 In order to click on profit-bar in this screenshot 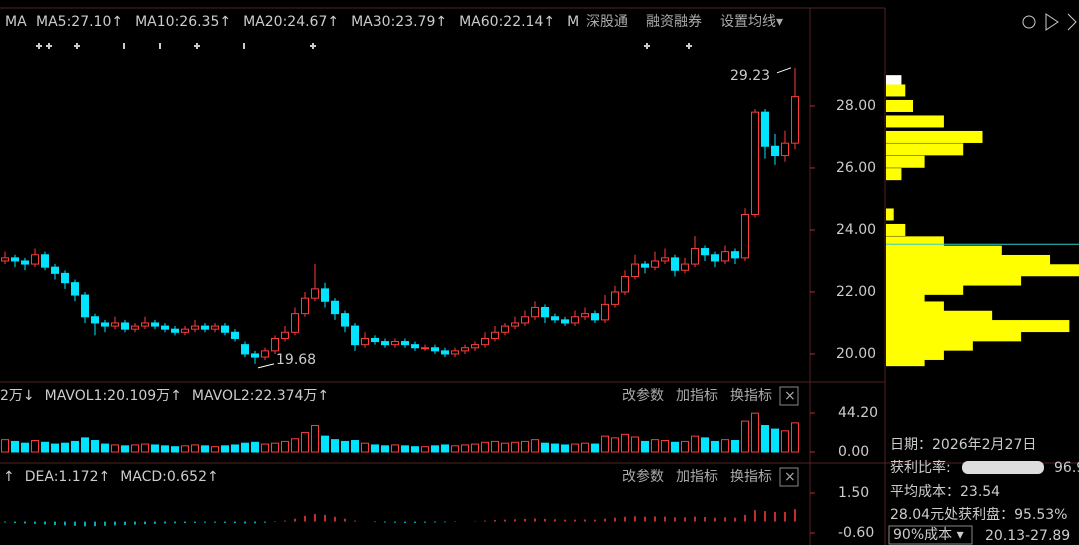, I will do `click(1003, 467)`.